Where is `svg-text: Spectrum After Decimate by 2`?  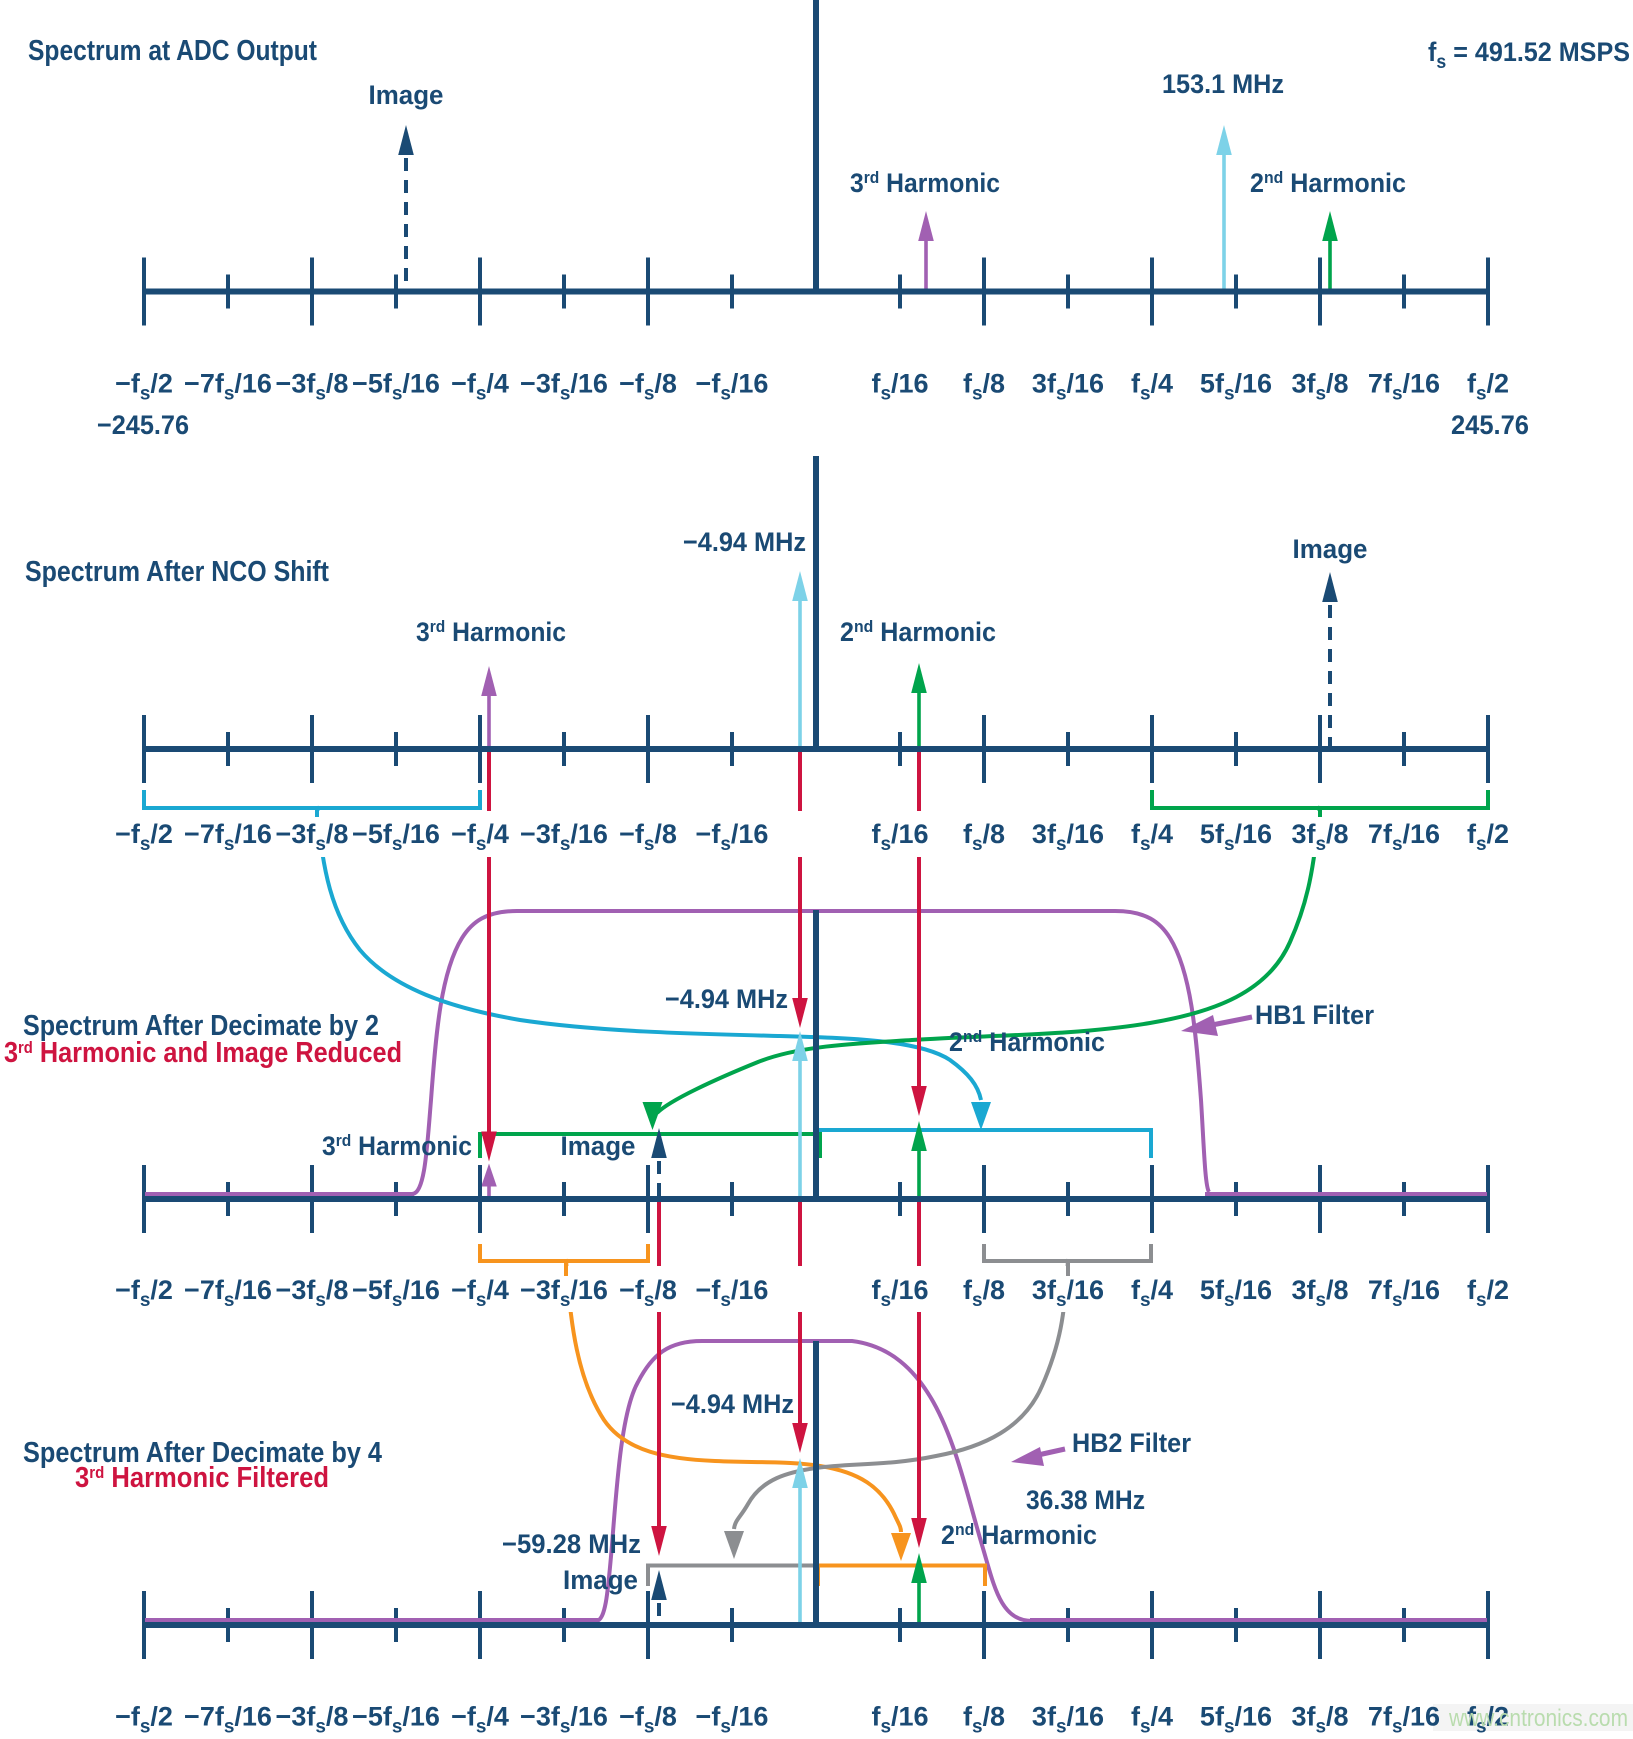
svg-text: Spectrum After Decimate by 2 is located at coordinates (201, 1026).